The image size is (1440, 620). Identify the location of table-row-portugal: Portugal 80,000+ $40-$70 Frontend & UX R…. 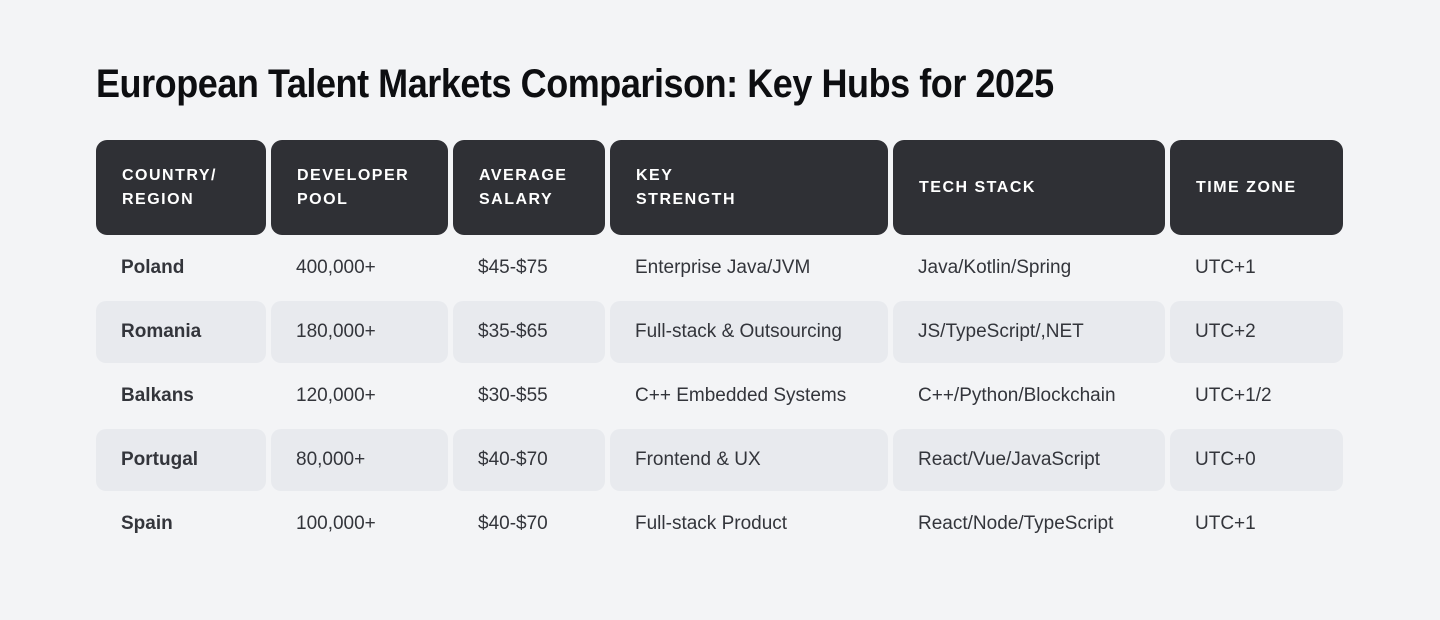
(719, 460).